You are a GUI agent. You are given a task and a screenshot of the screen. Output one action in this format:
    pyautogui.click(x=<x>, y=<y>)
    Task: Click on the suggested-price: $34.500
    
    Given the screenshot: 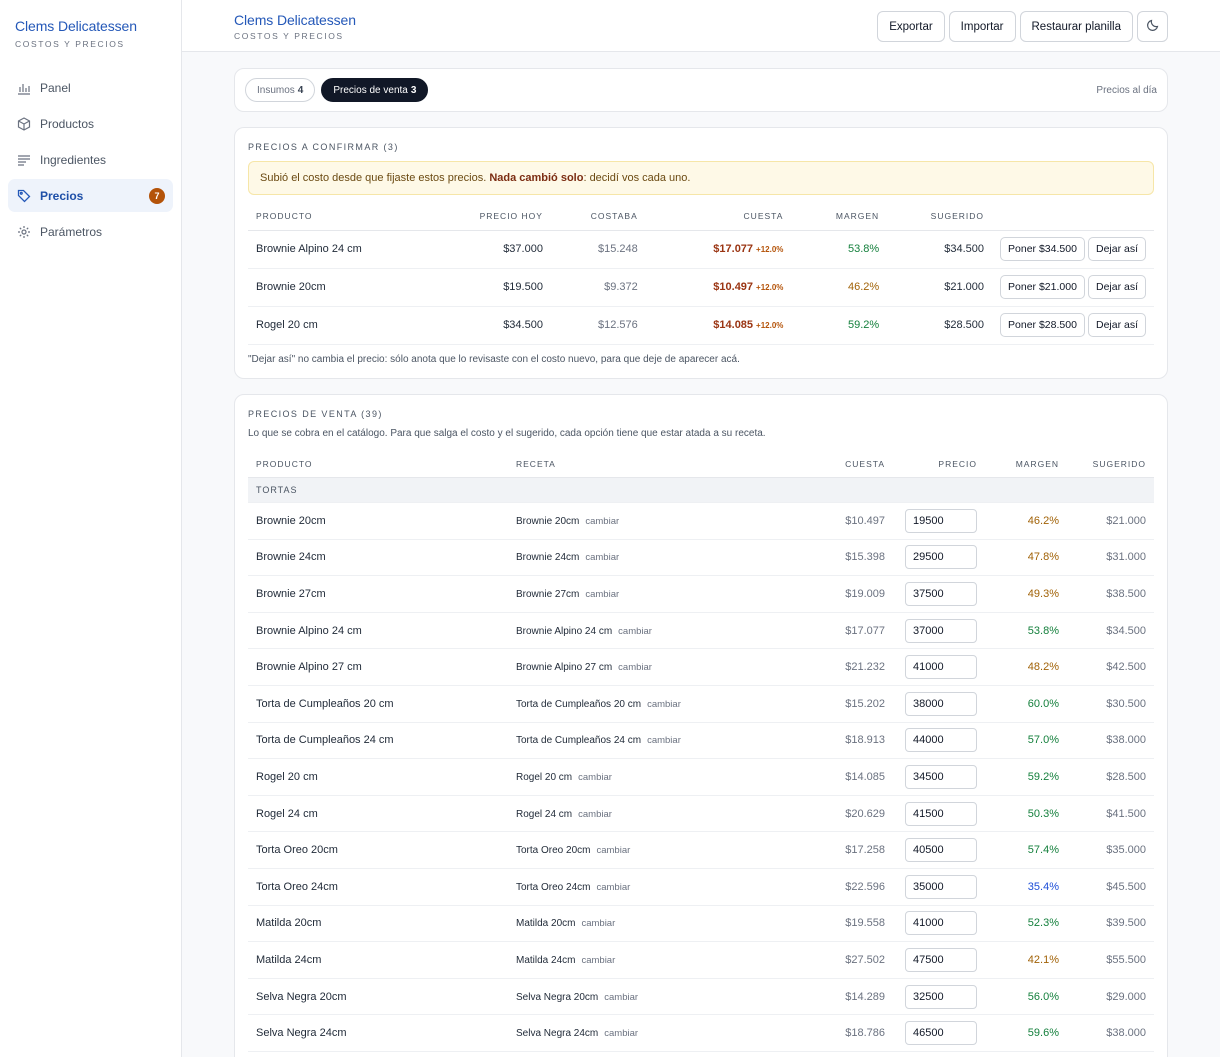 What is the action you would take?
    pyautogui.click(x=1110, y=631)
    